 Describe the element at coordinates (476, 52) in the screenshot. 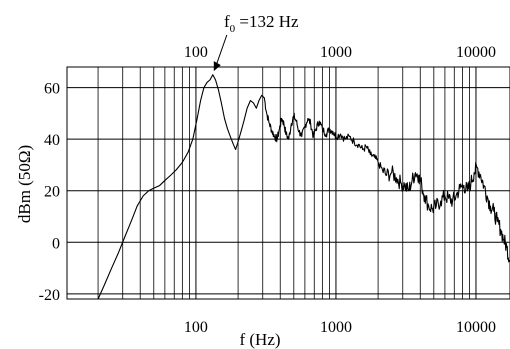

I see `x-tick-label-top: 10000` at that location.